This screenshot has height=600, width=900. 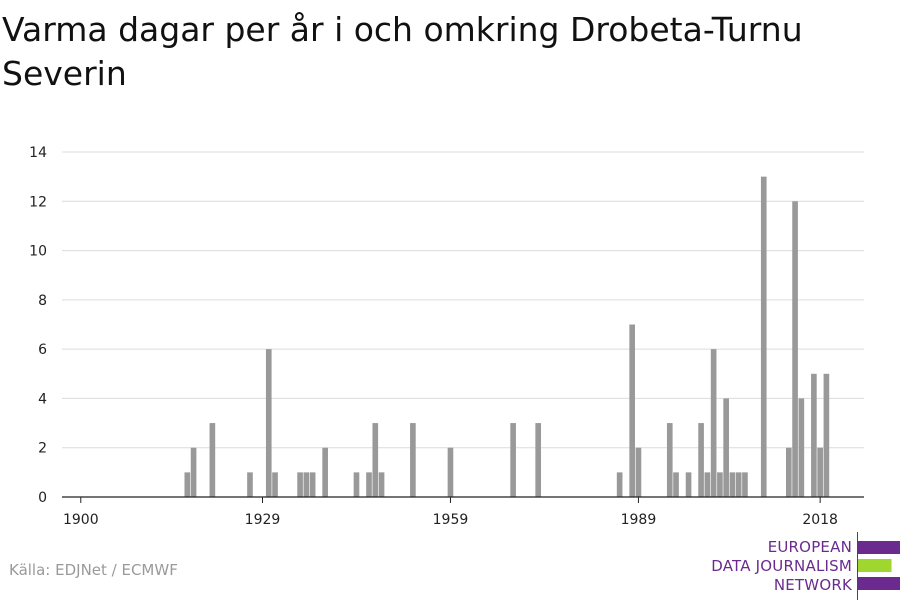 What do you see at coordinates (275, 484) in the screenshot?
I see `bar-1931` at bounding box center [275, 484].